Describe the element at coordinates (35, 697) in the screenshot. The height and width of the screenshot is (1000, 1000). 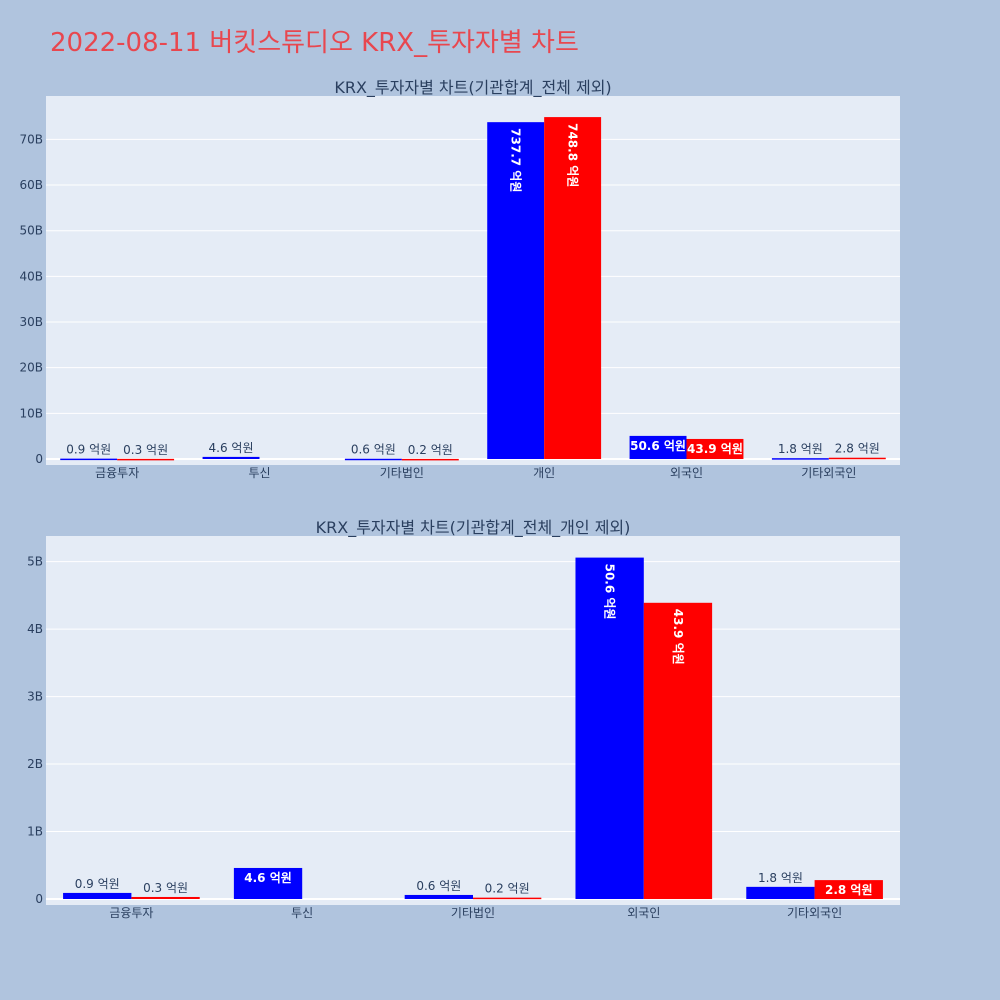
I see `y-tick-label: 3B` at that location.